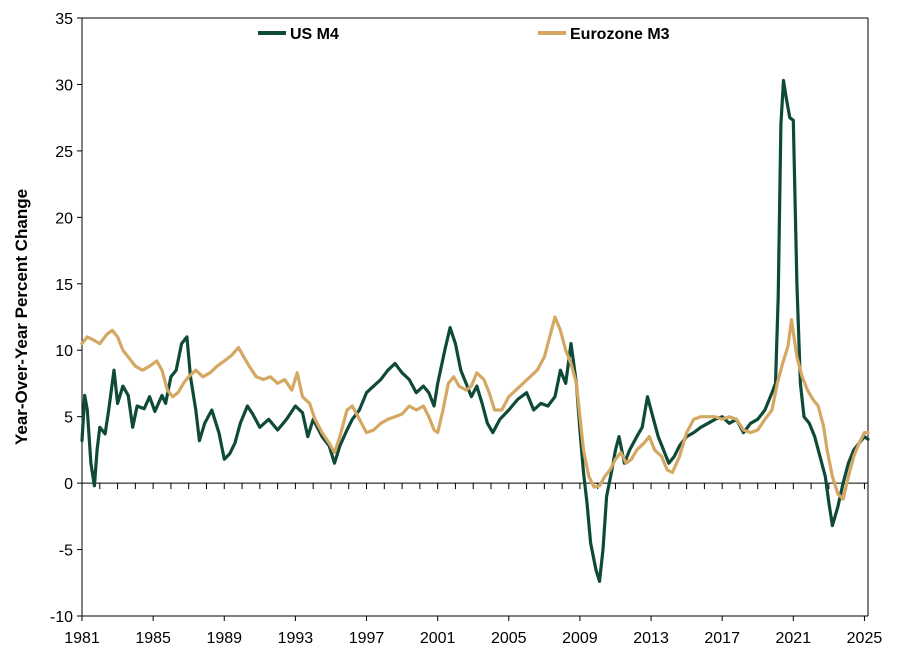 Image resolution: width=900 pixels, height=654 pixels. I want to click on x-tick-label: 1989, so click(224, 638).